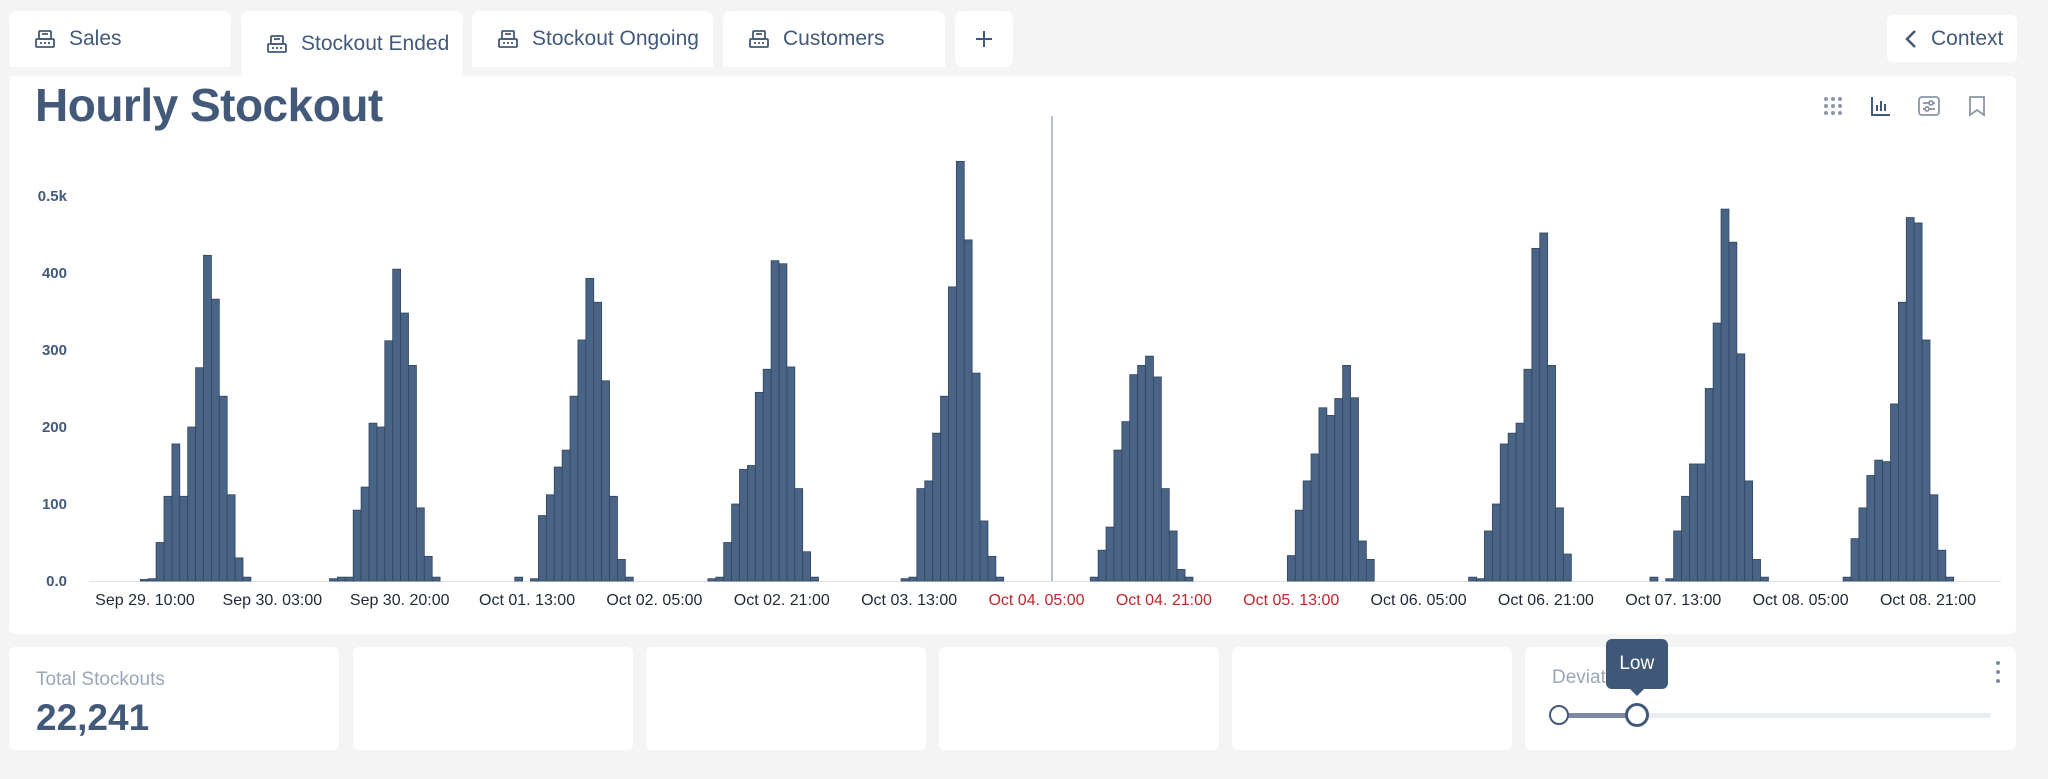 The width and height of the screenshot is (2048, 779). What do you see at coordinates (1952, 38) in the screenshot?
I see `context-button: Context` at bounding box center [1952, 38].